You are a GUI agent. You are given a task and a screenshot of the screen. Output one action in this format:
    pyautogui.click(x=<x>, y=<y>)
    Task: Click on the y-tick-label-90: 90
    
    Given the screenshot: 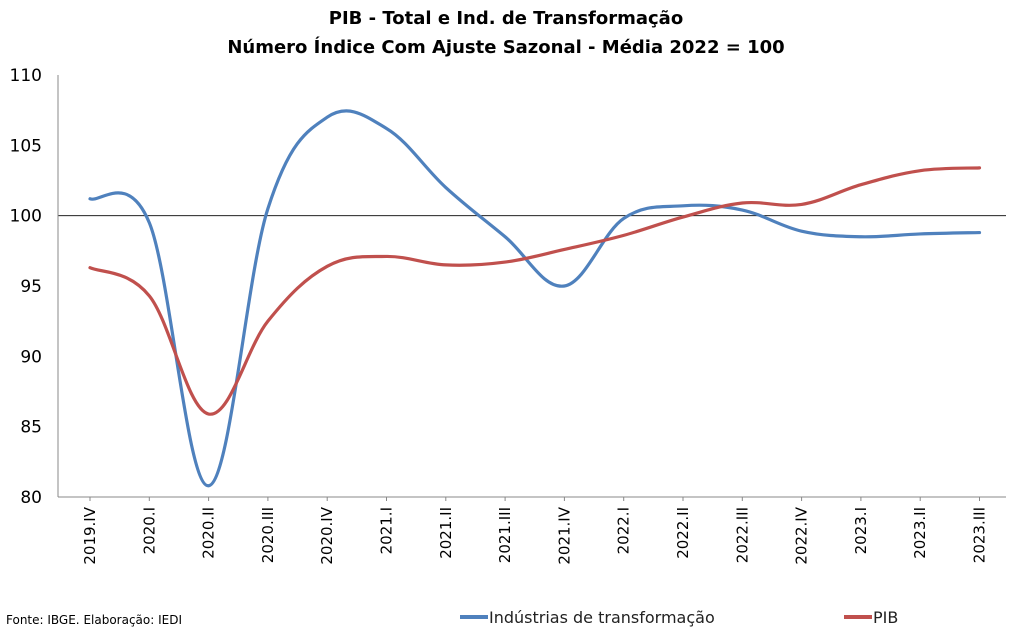 What is the action you would take?
    pyautogui.click(x=31, y=357)
    